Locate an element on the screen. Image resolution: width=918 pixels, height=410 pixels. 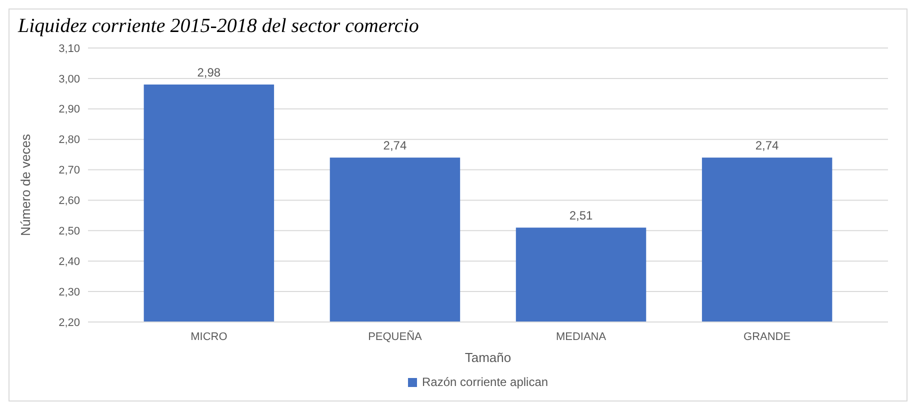
y-tick-label: 2,70 is located at coordinates (69, 170).